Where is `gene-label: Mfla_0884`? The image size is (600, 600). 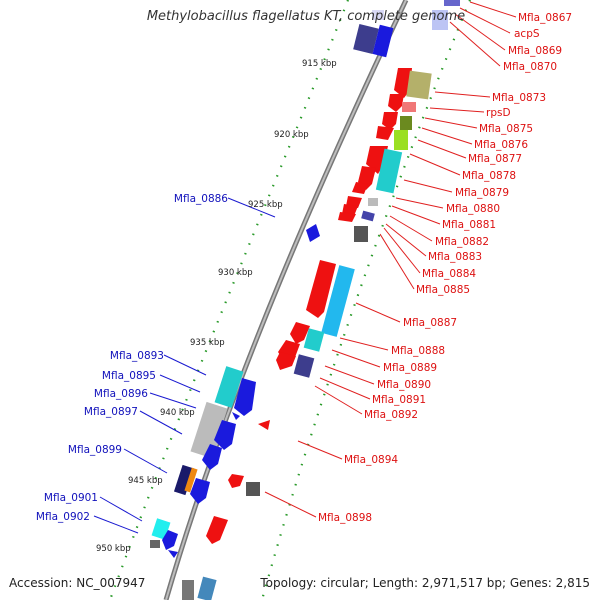
gene-label: Mfla_0884 is located at coordinates (449, 274).